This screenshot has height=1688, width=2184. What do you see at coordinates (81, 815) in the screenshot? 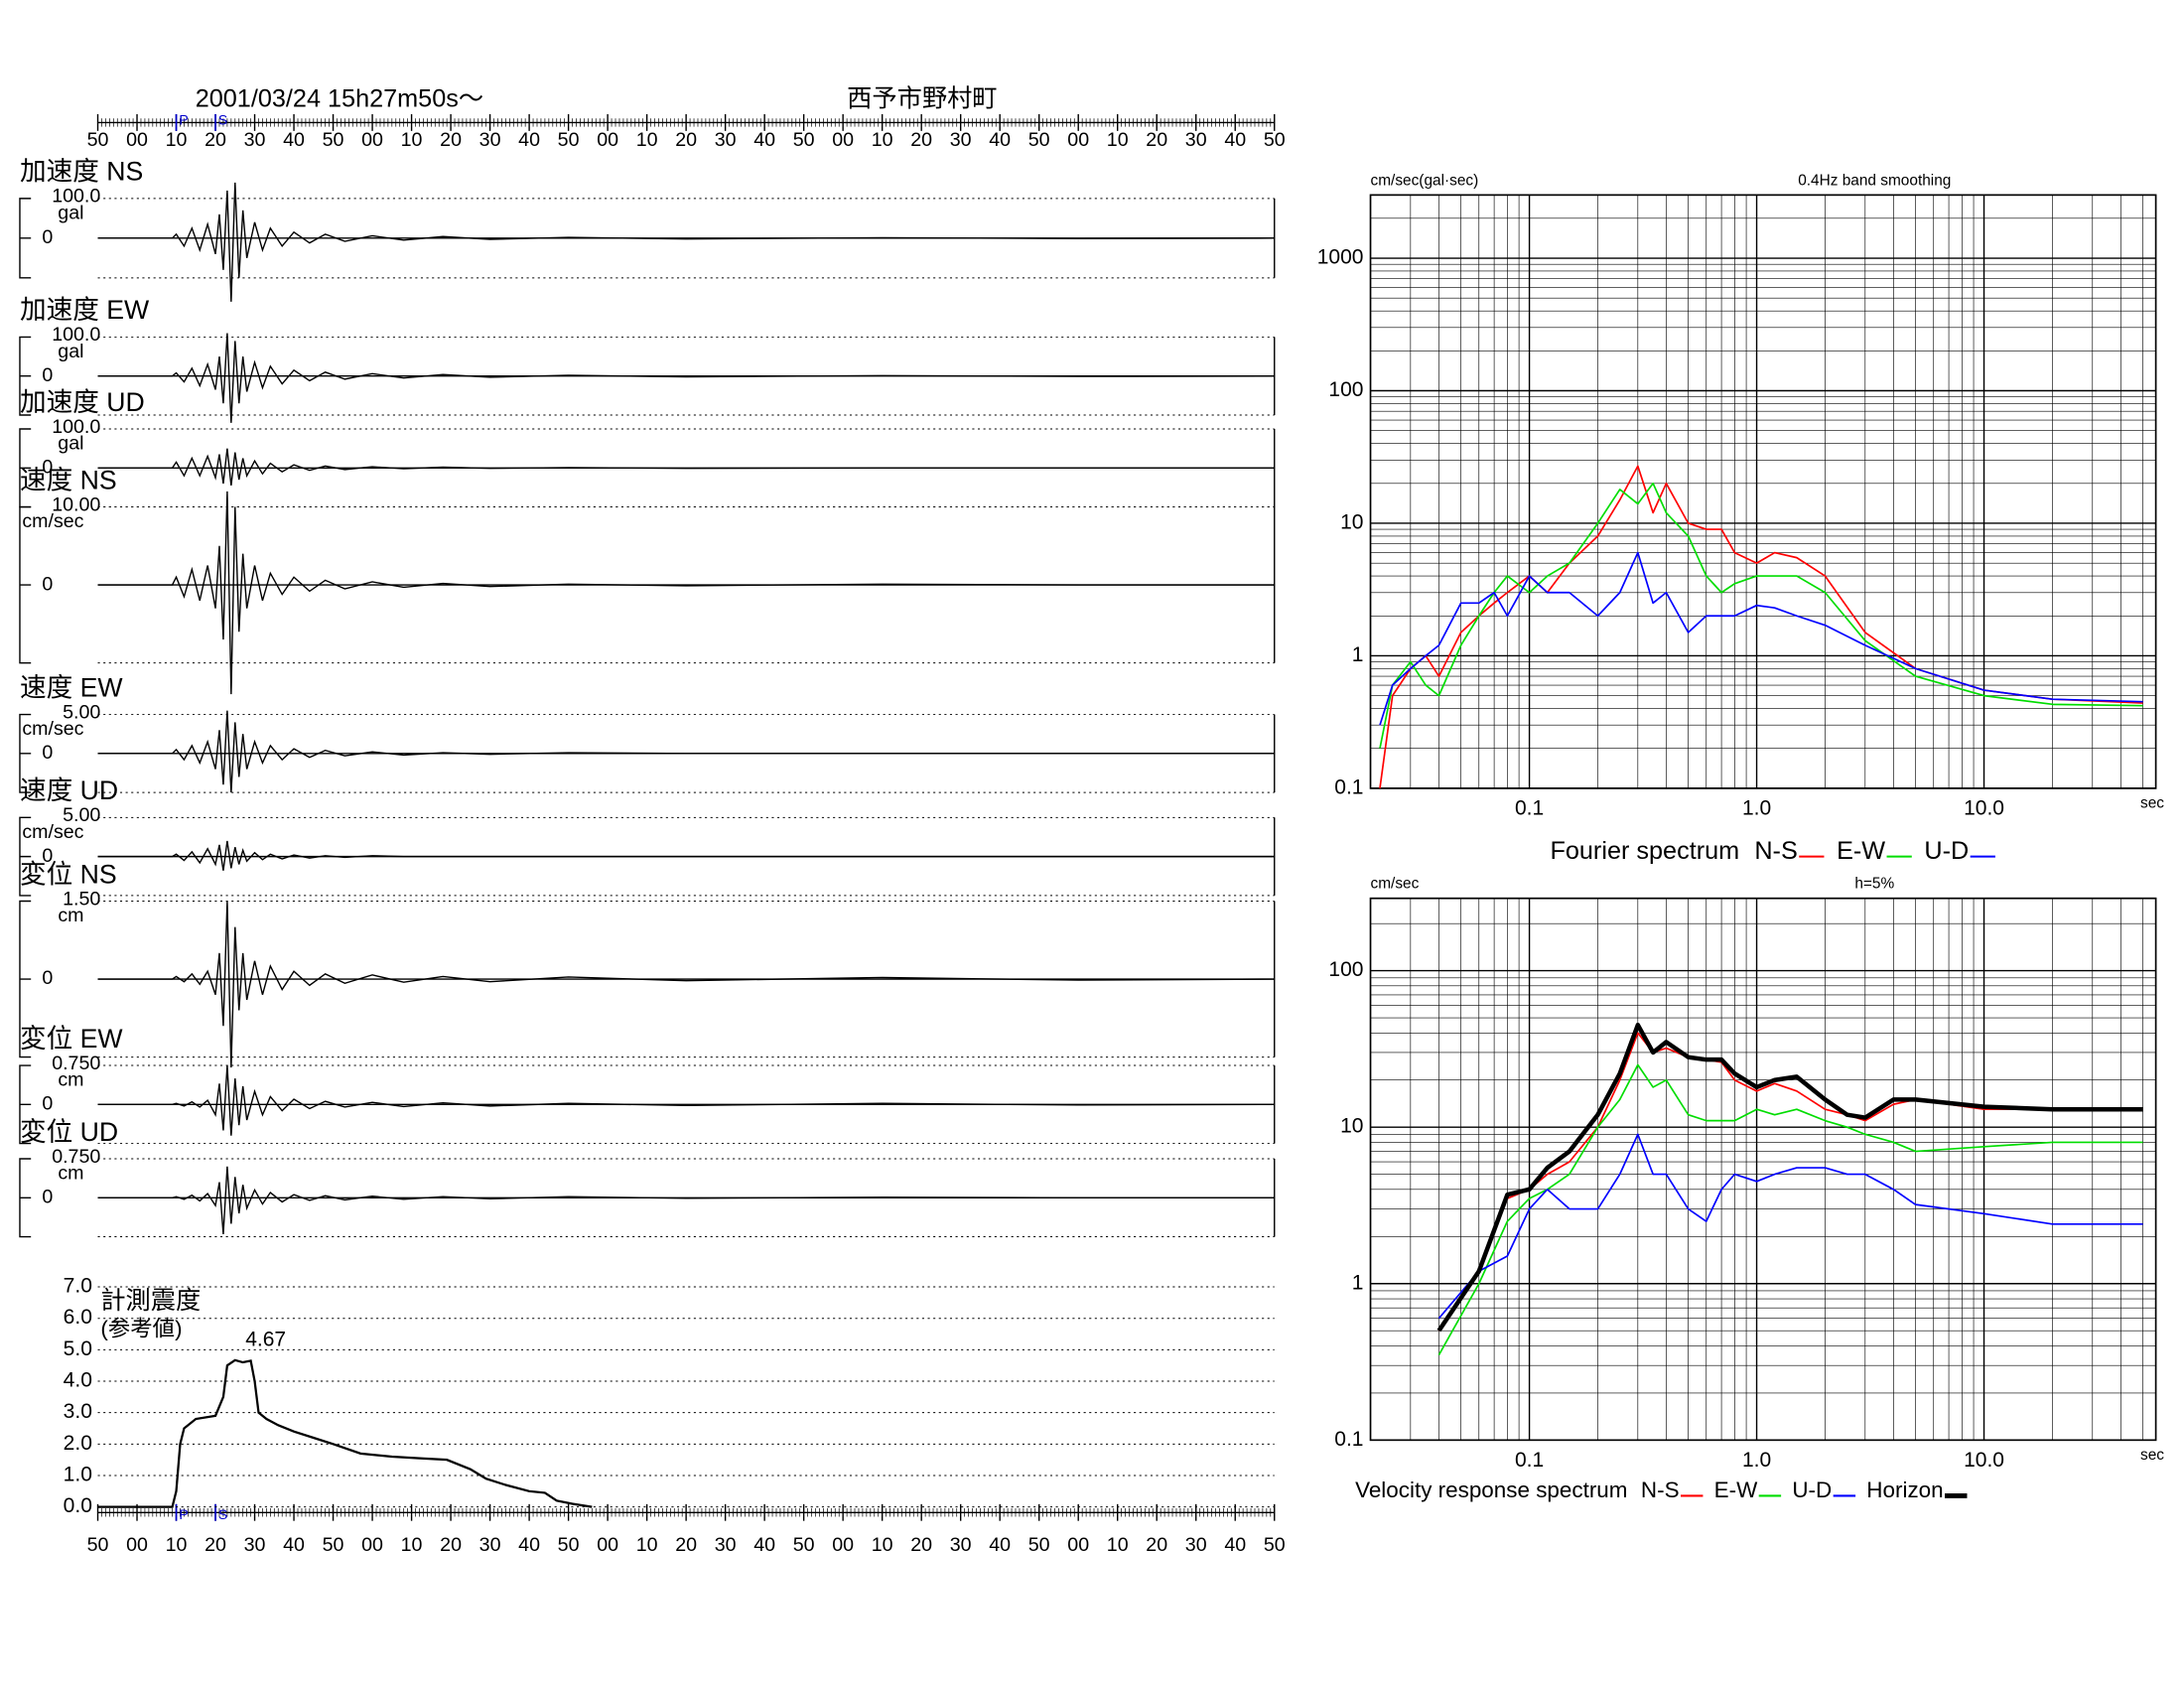
I see `y-tick-label: 5.00` at bounding box center [81, 815].